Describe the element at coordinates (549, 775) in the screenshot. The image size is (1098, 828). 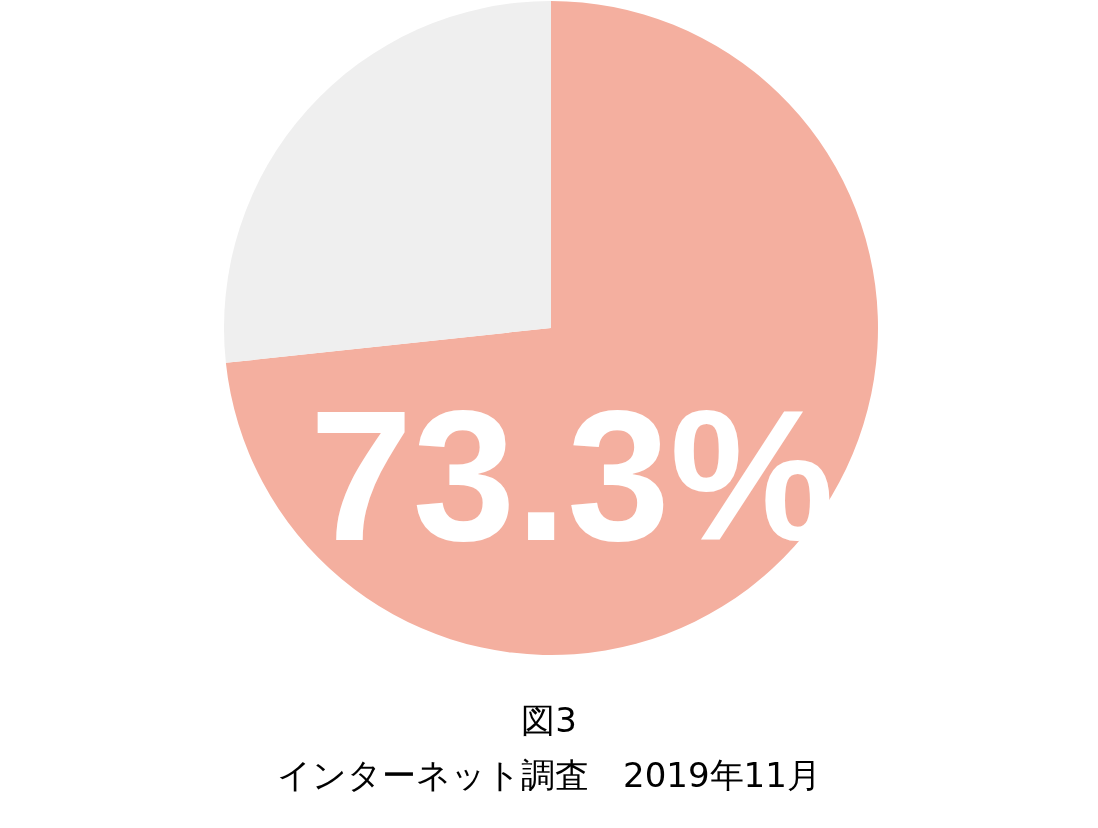
I see `text: インターネット調査 2019年11月` at that location.